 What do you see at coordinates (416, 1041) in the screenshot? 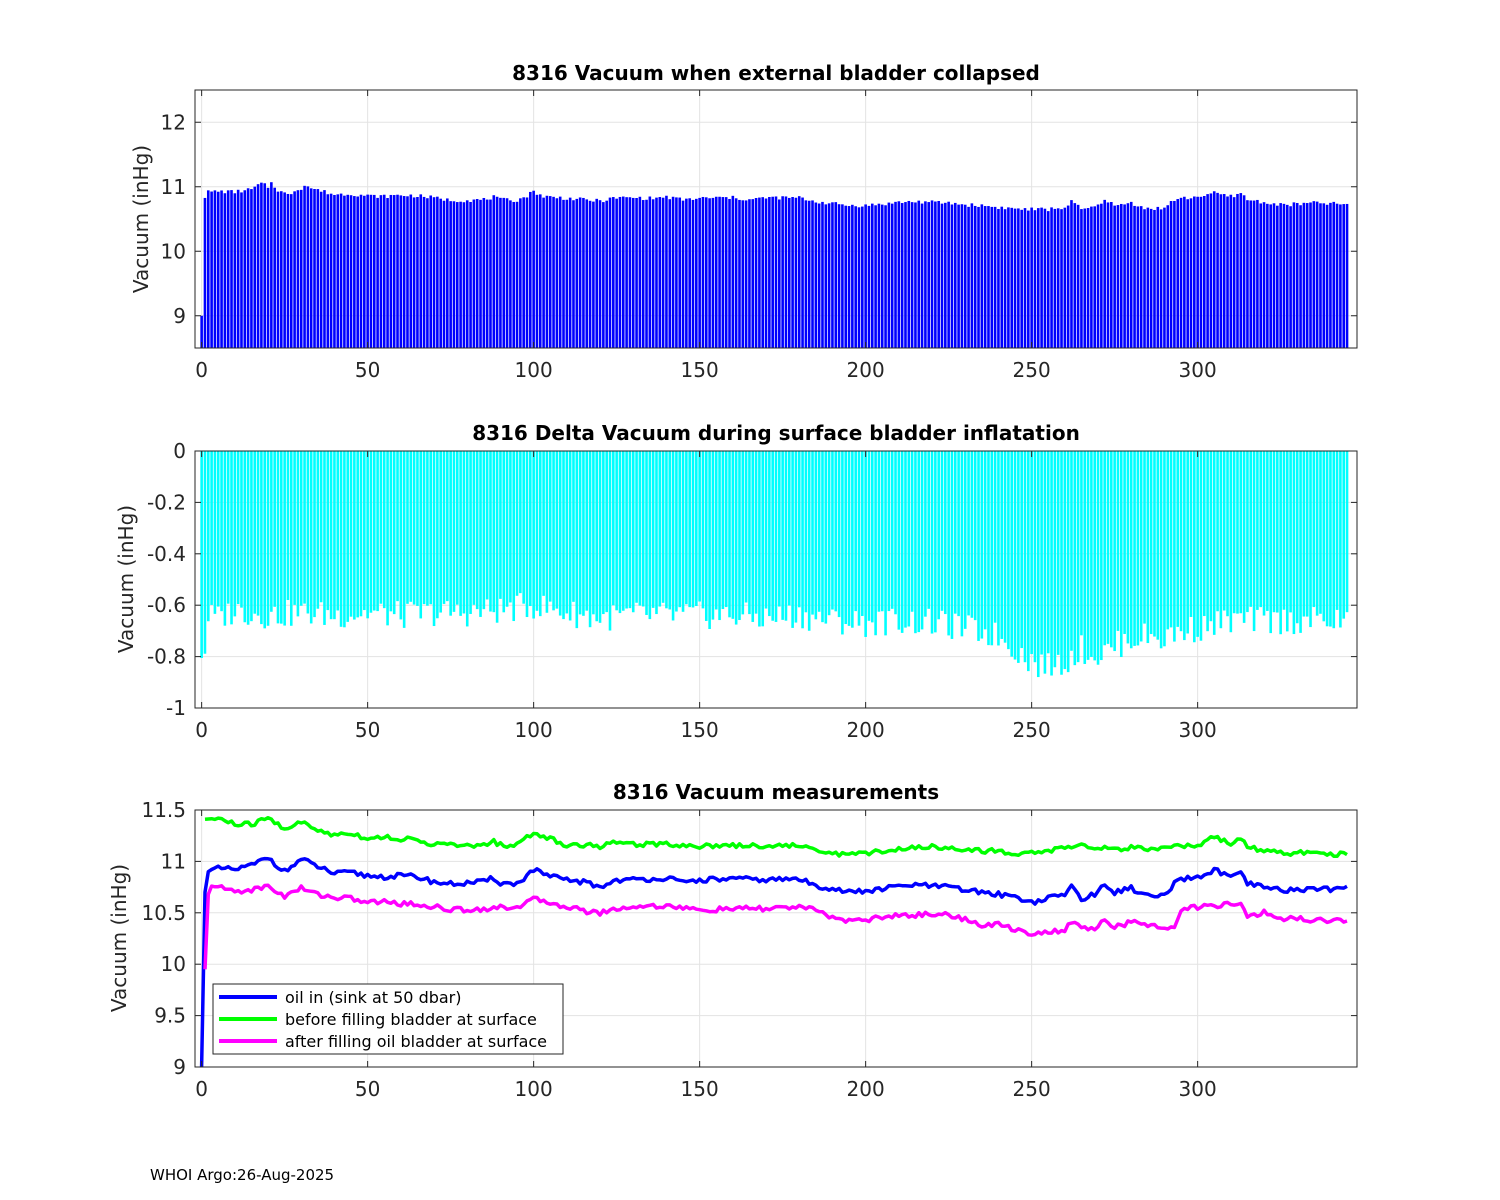
I see `legend-label-2: after filling oil bladder at surface` at bounding box center [416, 1041].